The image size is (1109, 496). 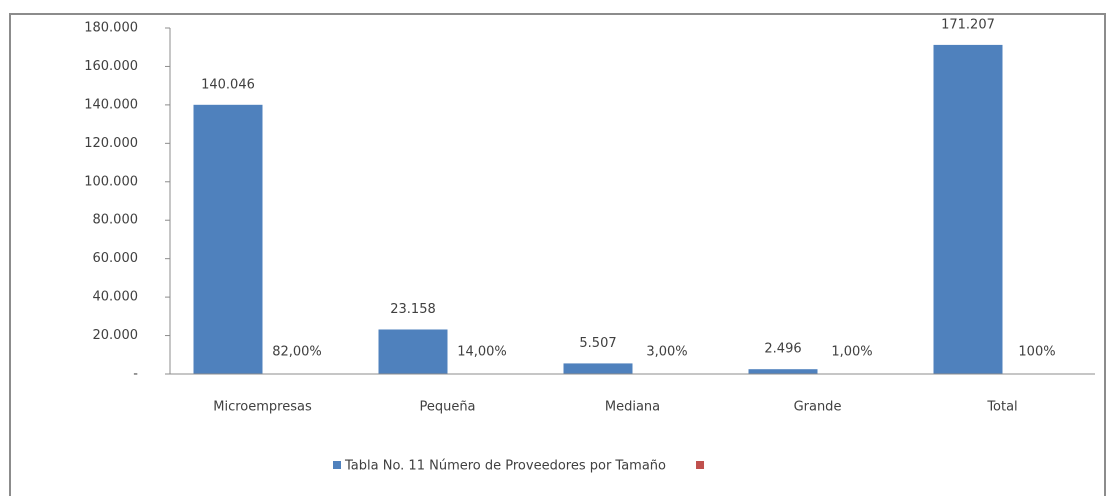 I want to click on y-tick-label: 80.000, so click(x=116, y=220).